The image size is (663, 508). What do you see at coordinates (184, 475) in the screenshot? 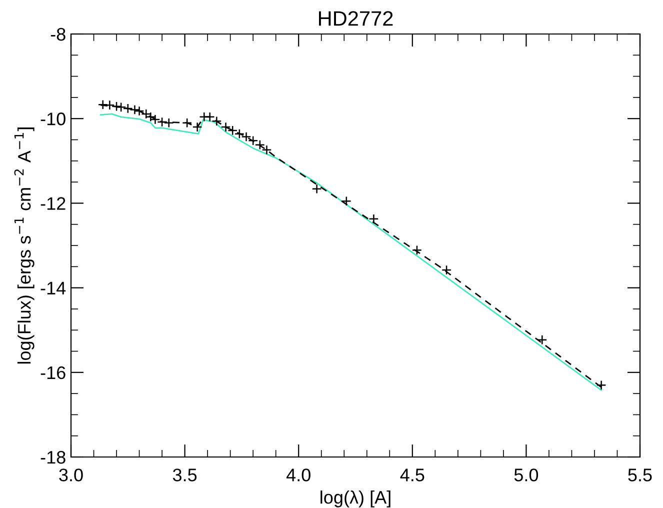
I see `x-tick-label: 3.5` at bounding box center [184, 475].